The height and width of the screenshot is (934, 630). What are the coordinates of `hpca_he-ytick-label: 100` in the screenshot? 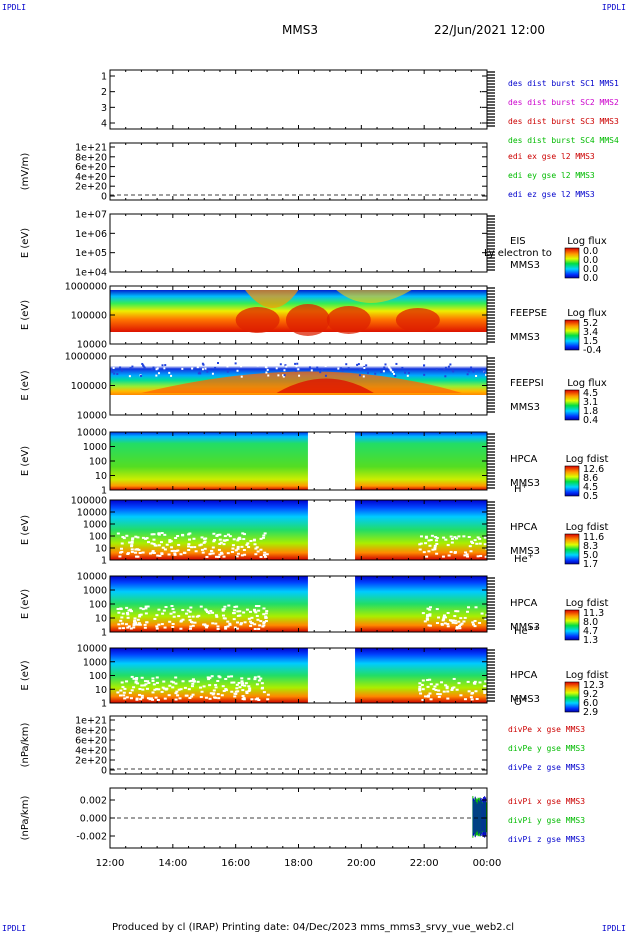 It's located at (98, 537).